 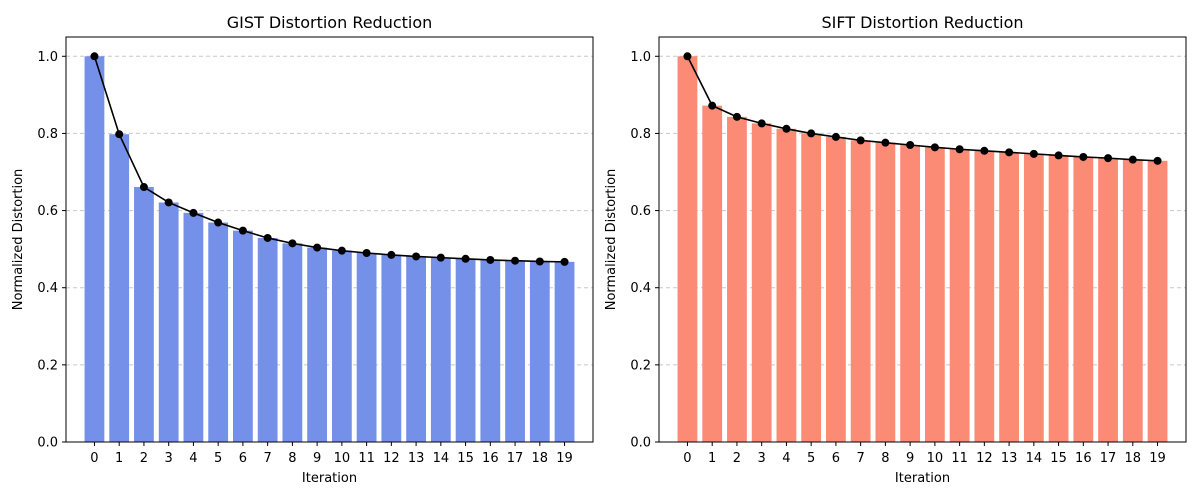 I want to click on x-tick-label: 7, so click(x=861, y=458).